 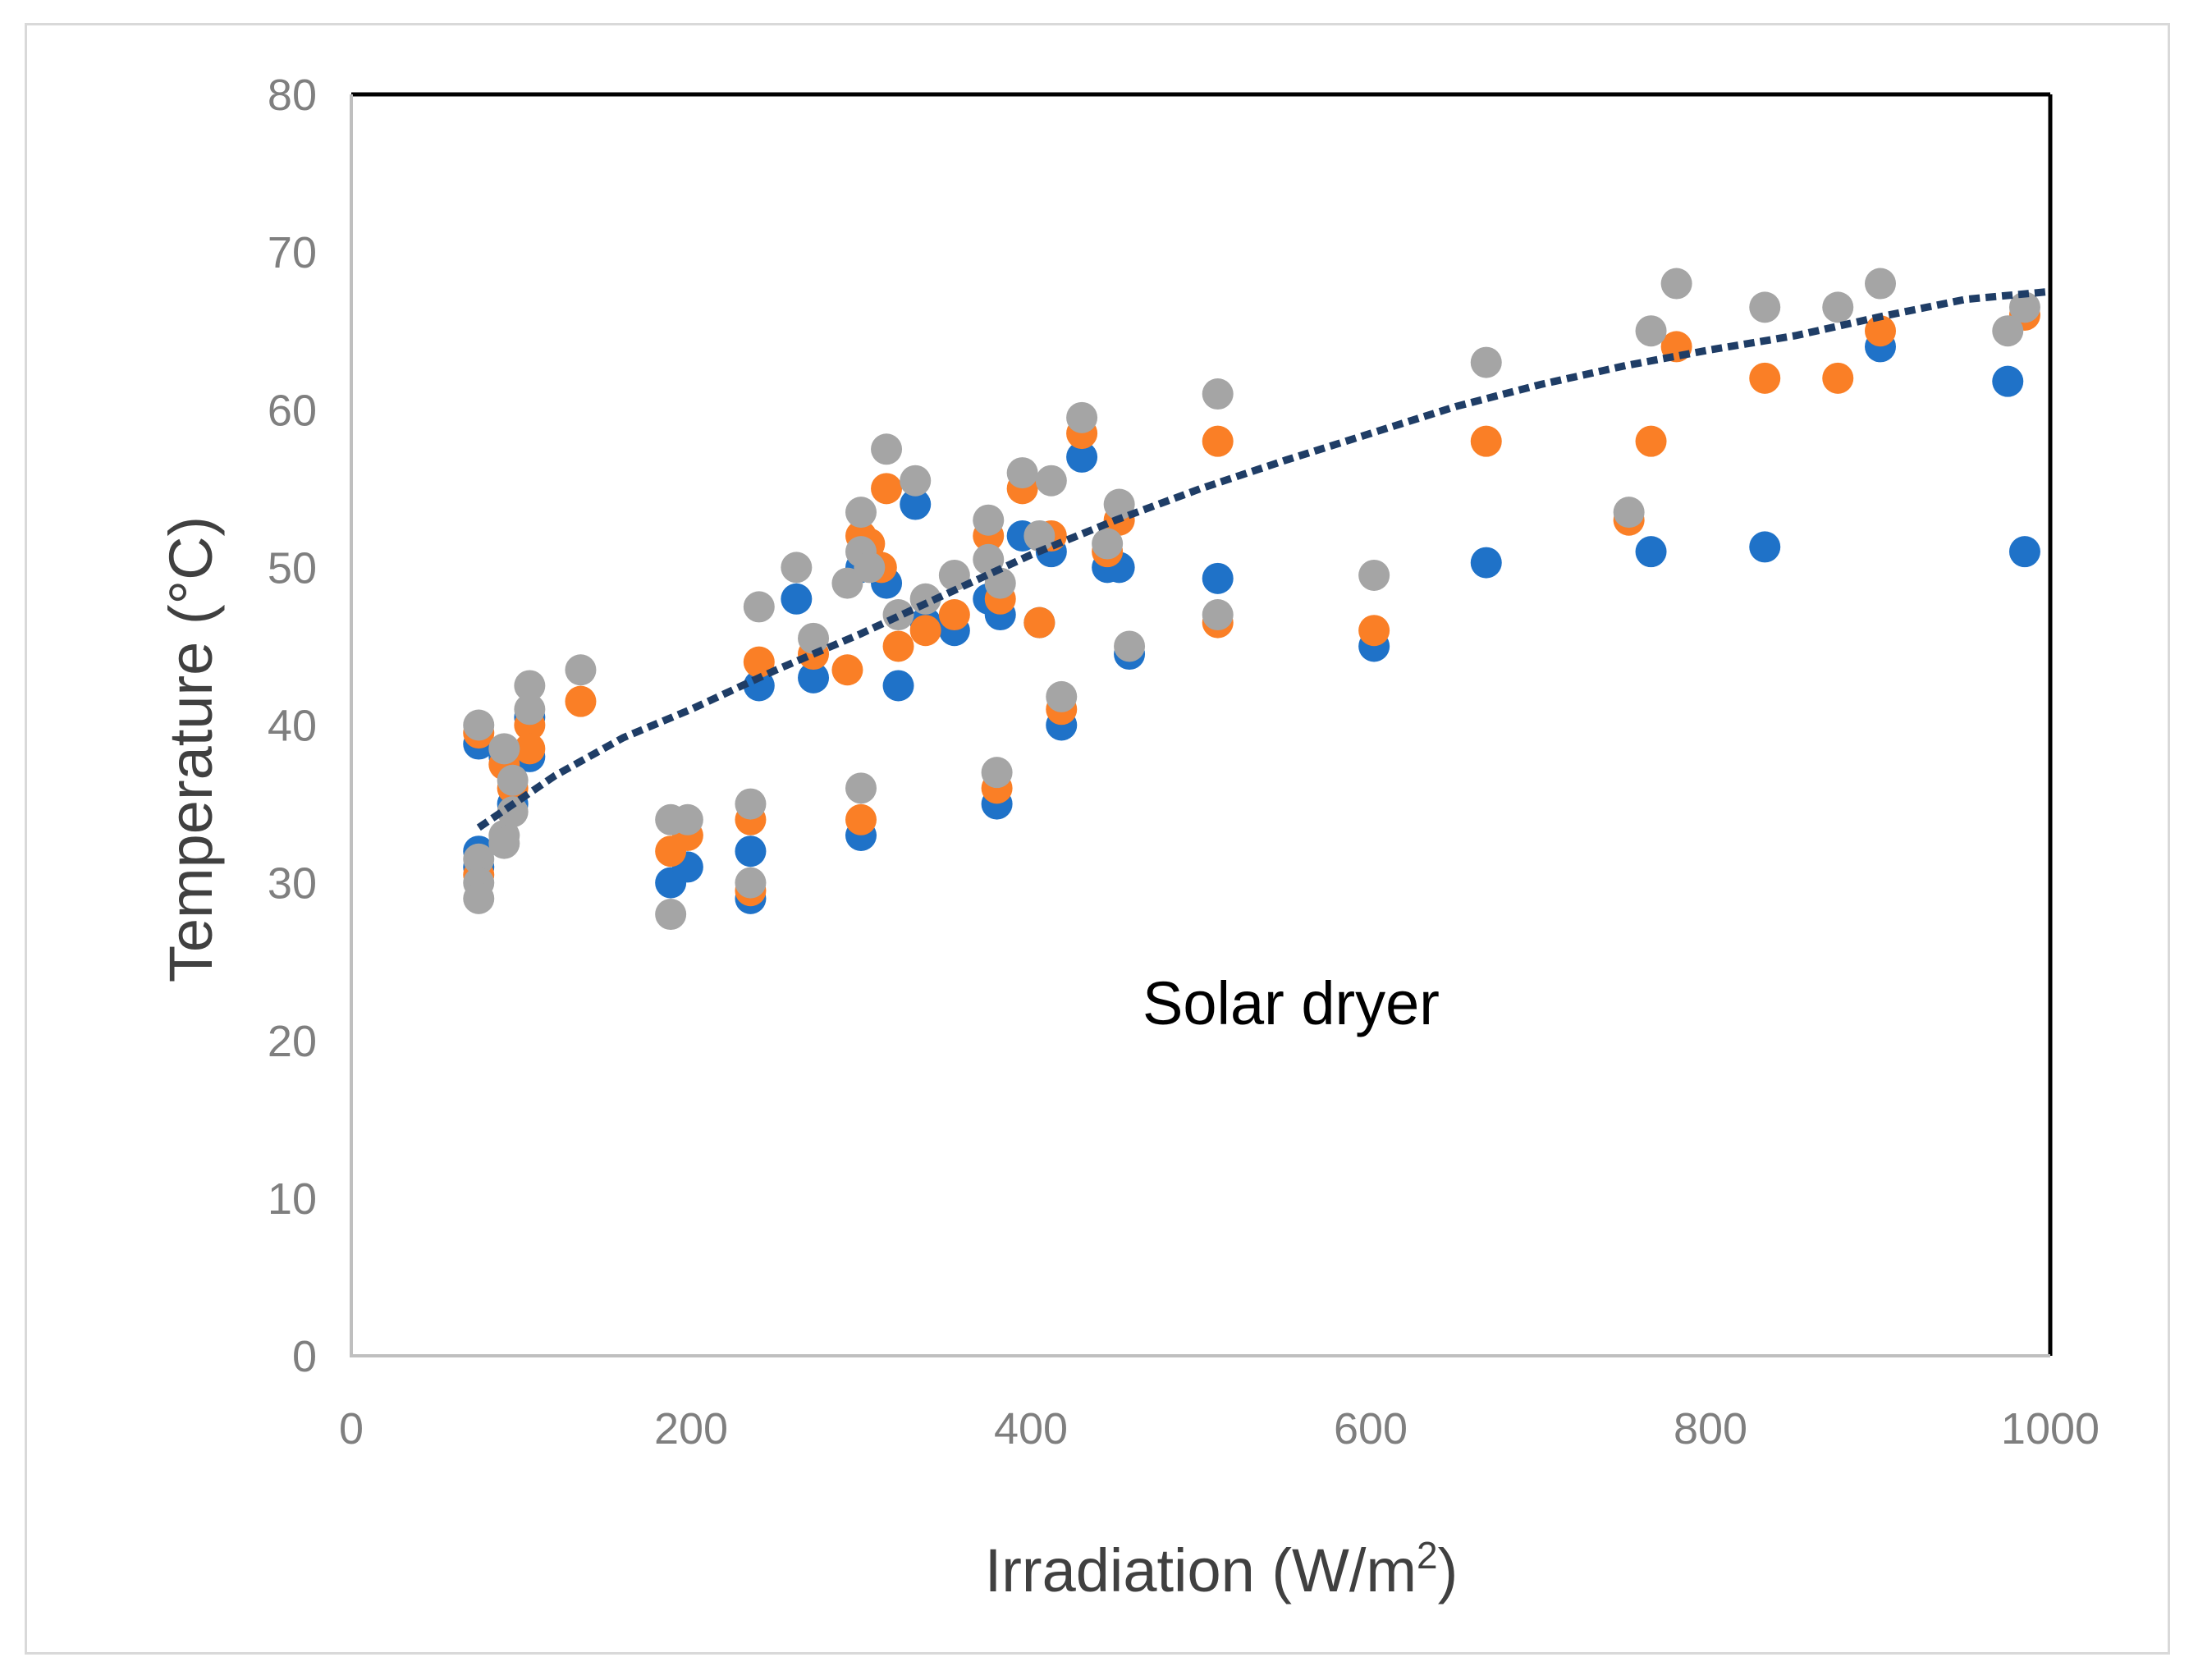 What do you see at coordinates (1427, 1555) in the screenshot?
I see `x-axis-title-superscript: 2` at bounding box center [1427, 1555].